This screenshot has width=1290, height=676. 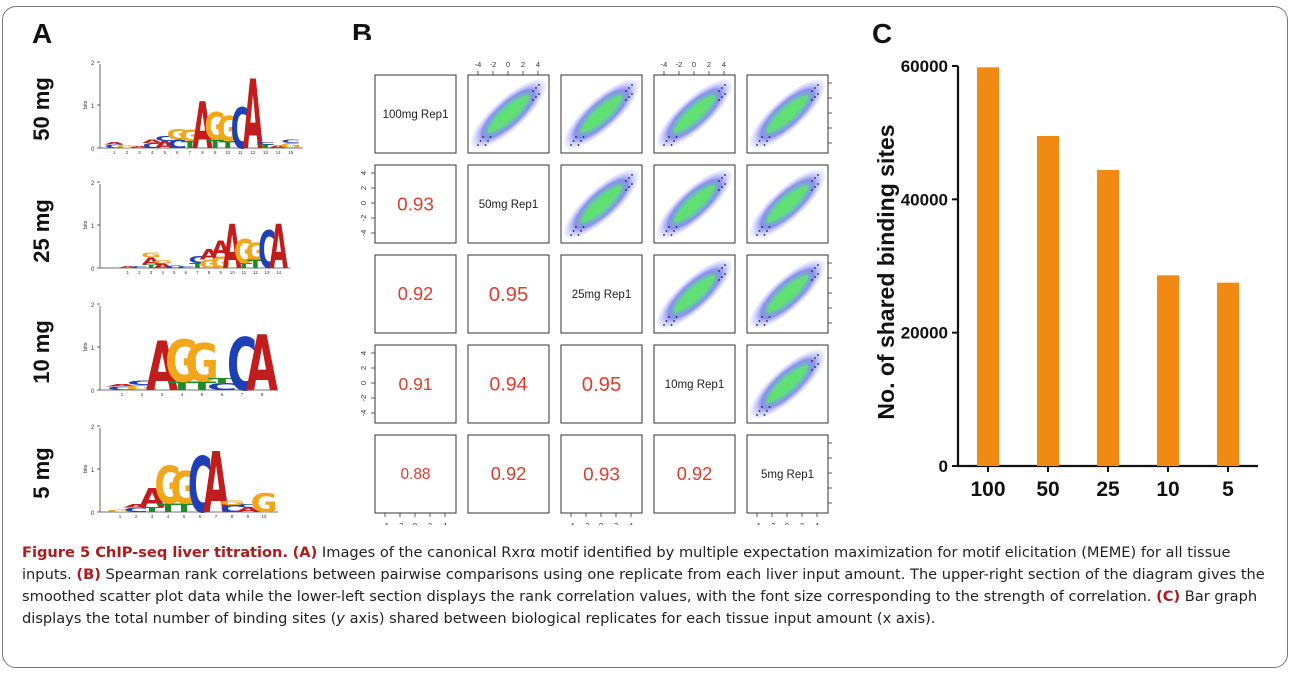 I want to click on motif-letter-glyph: T, so click(x=215, y=144).